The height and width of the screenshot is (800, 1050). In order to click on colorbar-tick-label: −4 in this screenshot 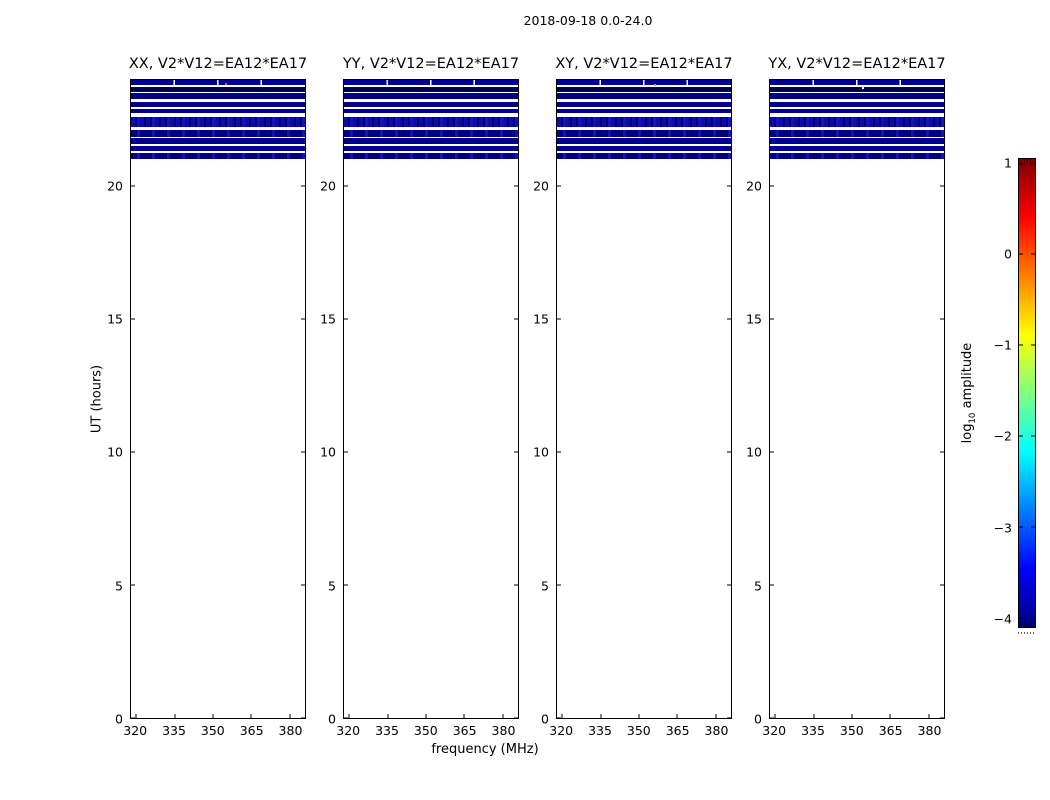, I will do `click(1002, 619)`.